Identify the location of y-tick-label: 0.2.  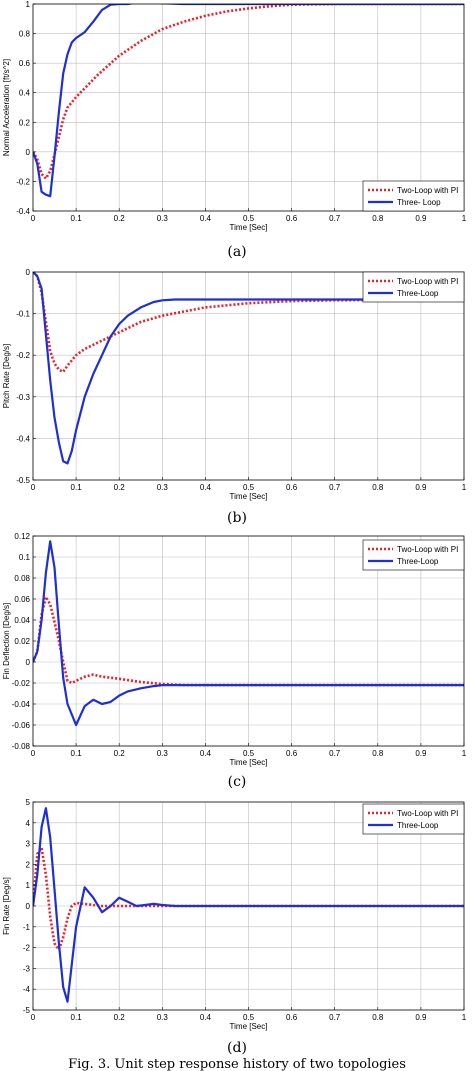
(25, 122).